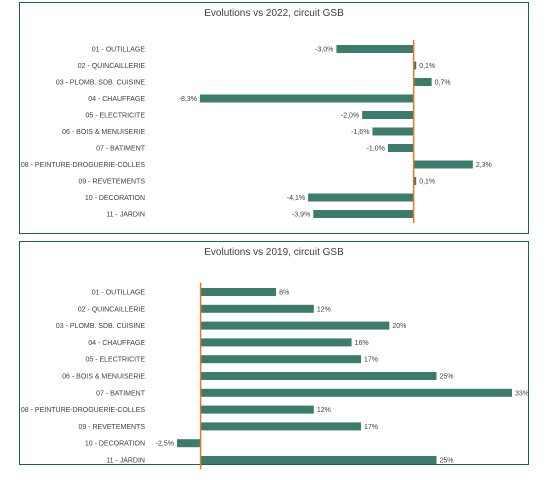  I want to click on chart-title-2019: Evolutions vs 2019, circuit GSB, so click(274, 252).